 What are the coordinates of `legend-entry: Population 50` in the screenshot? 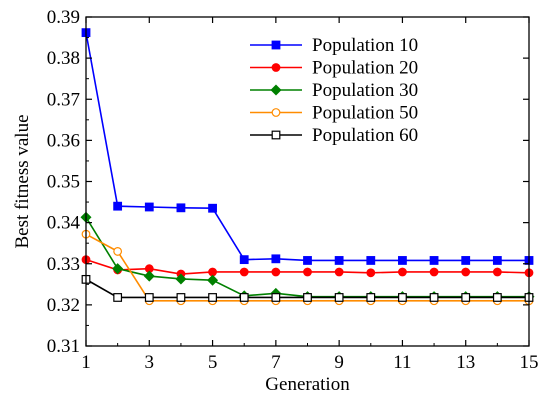 It's located at (334, 113).